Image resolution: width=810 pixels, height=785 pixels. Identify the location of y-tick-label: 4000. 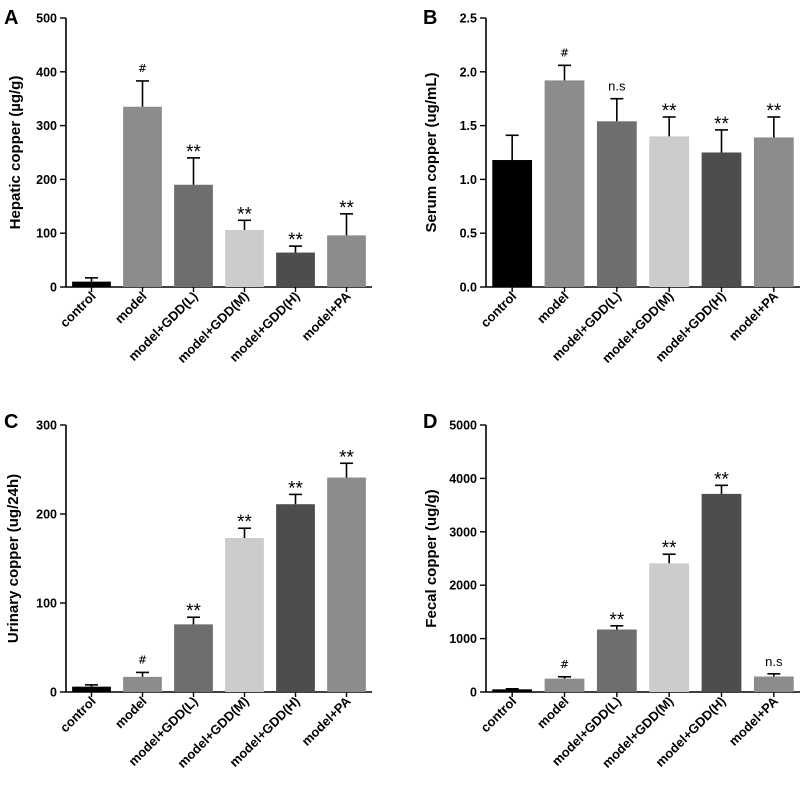
(463, 479).